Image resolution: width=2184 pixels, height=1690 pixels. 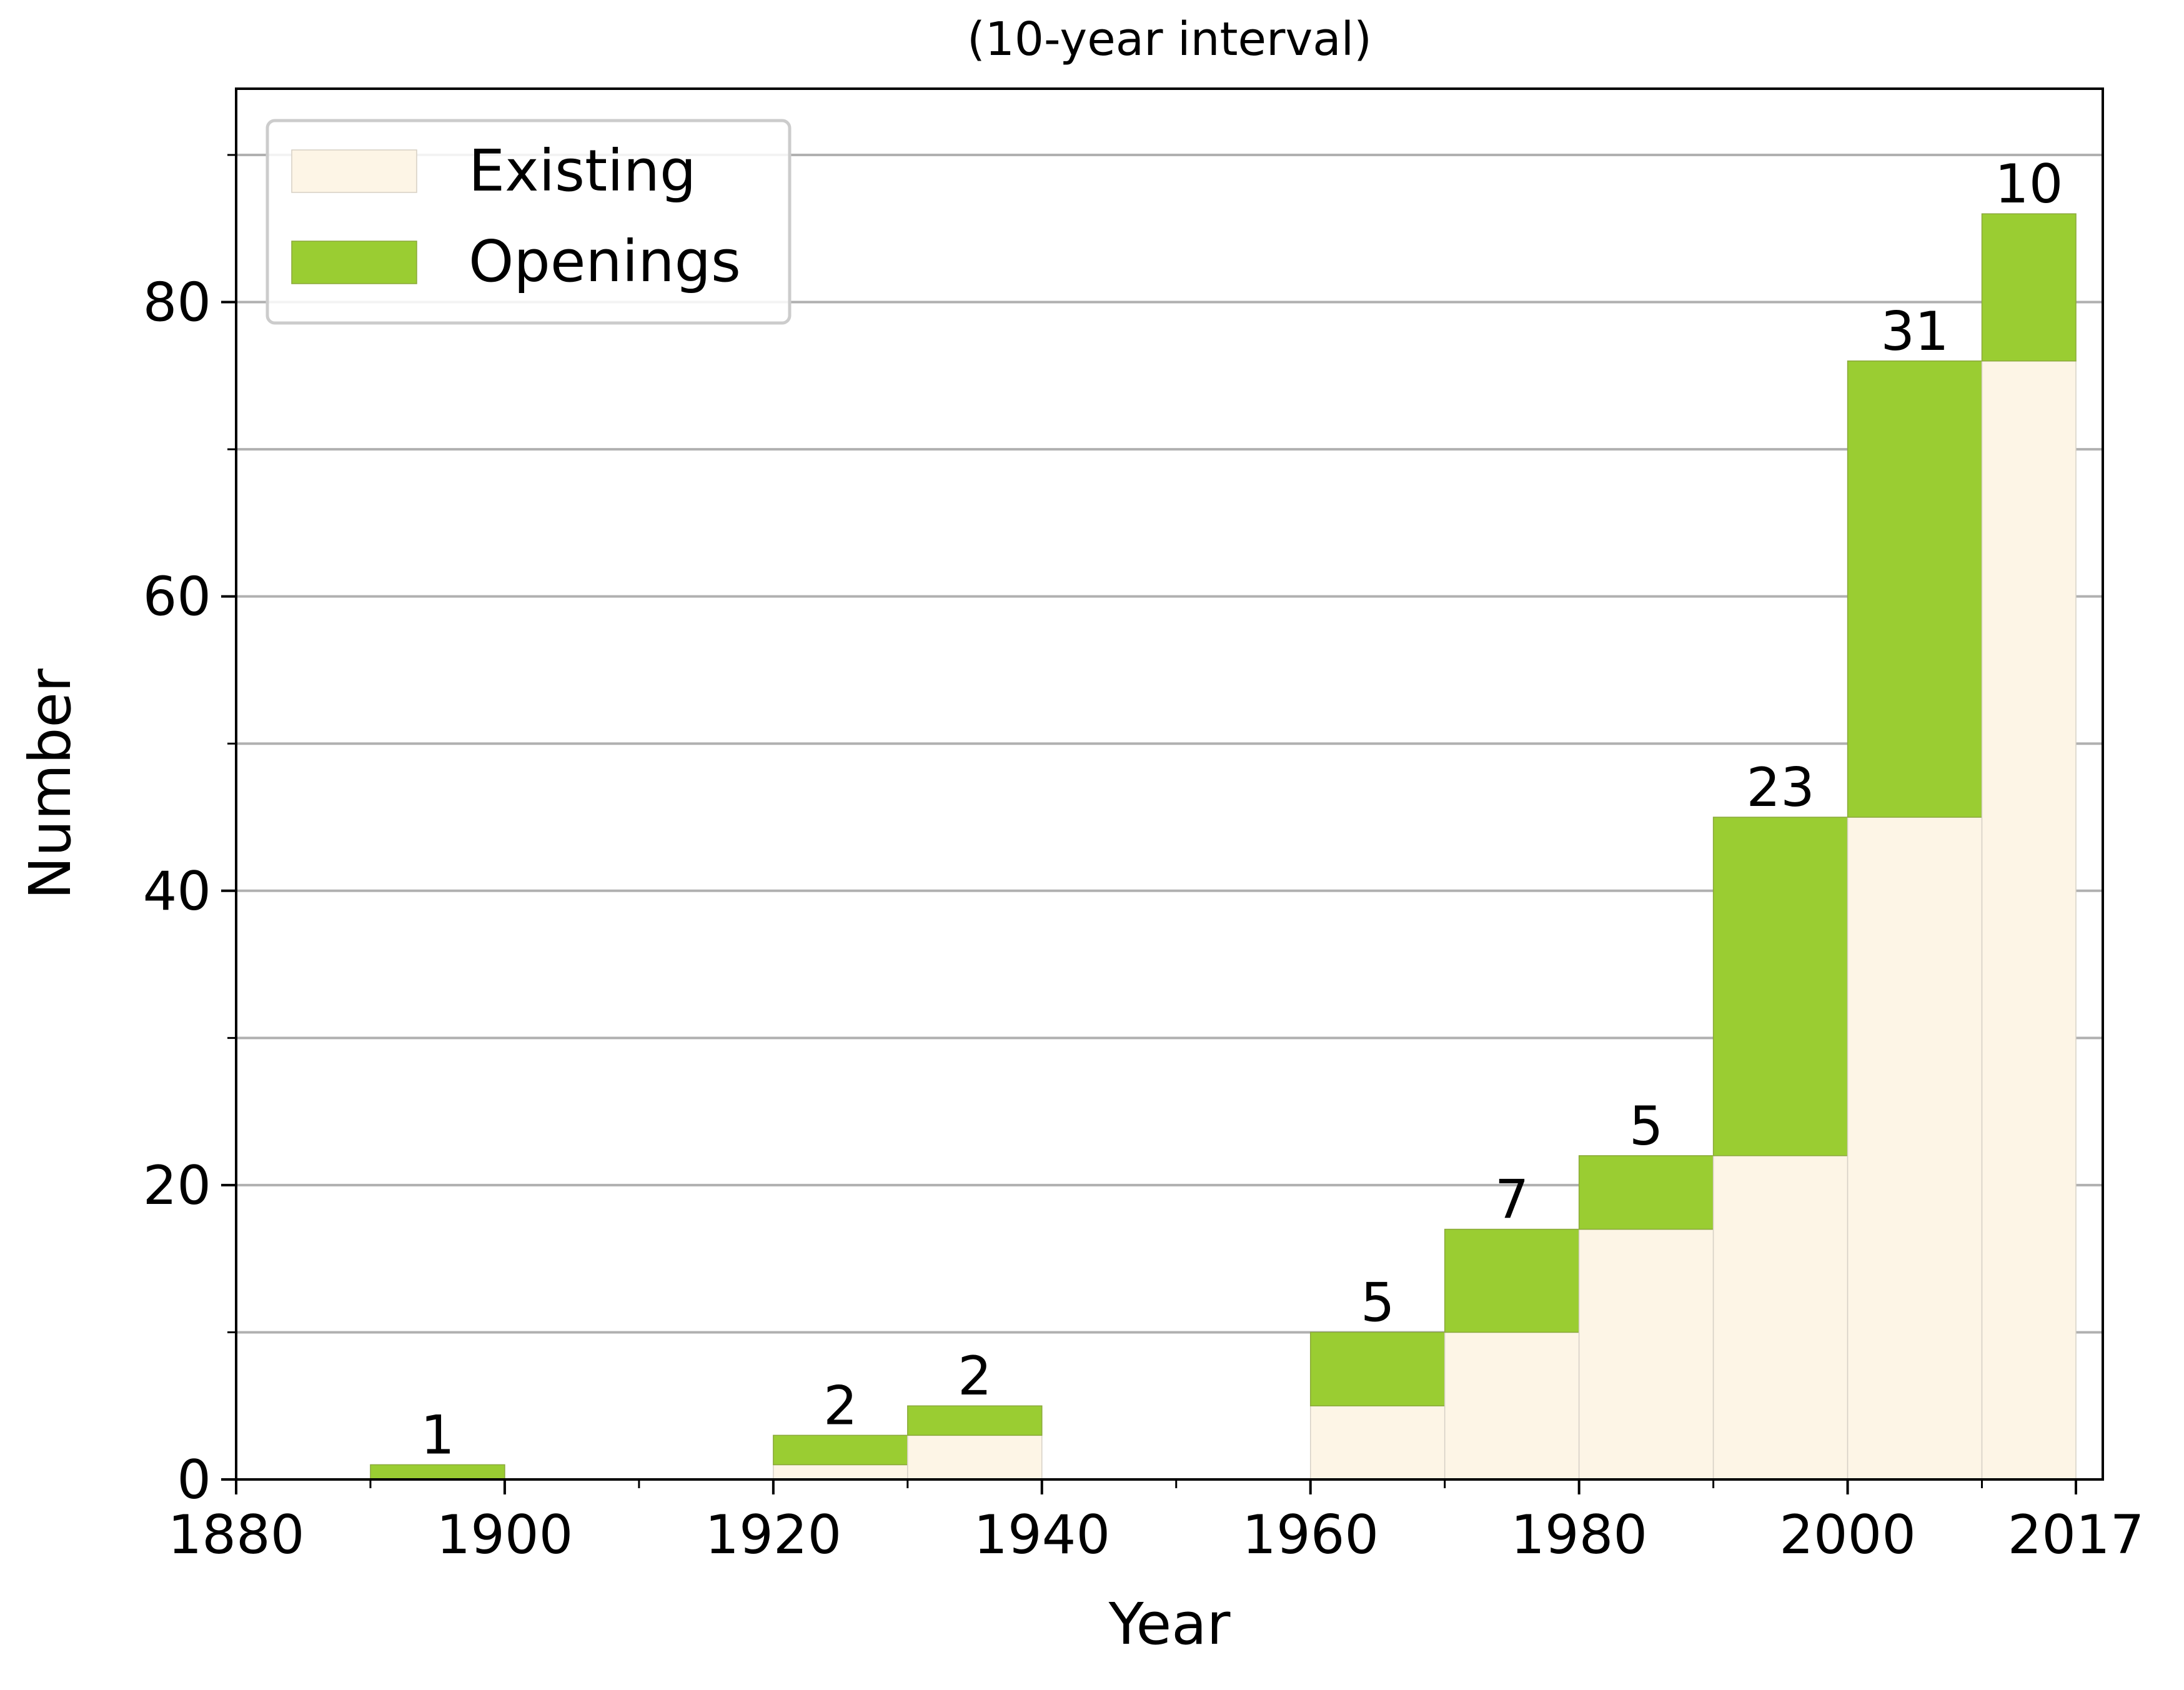 What do you see at coordinates (605, 262) in the screenshot?
I see `legend-label-openings: Openings` at bounding box center [605, 262].